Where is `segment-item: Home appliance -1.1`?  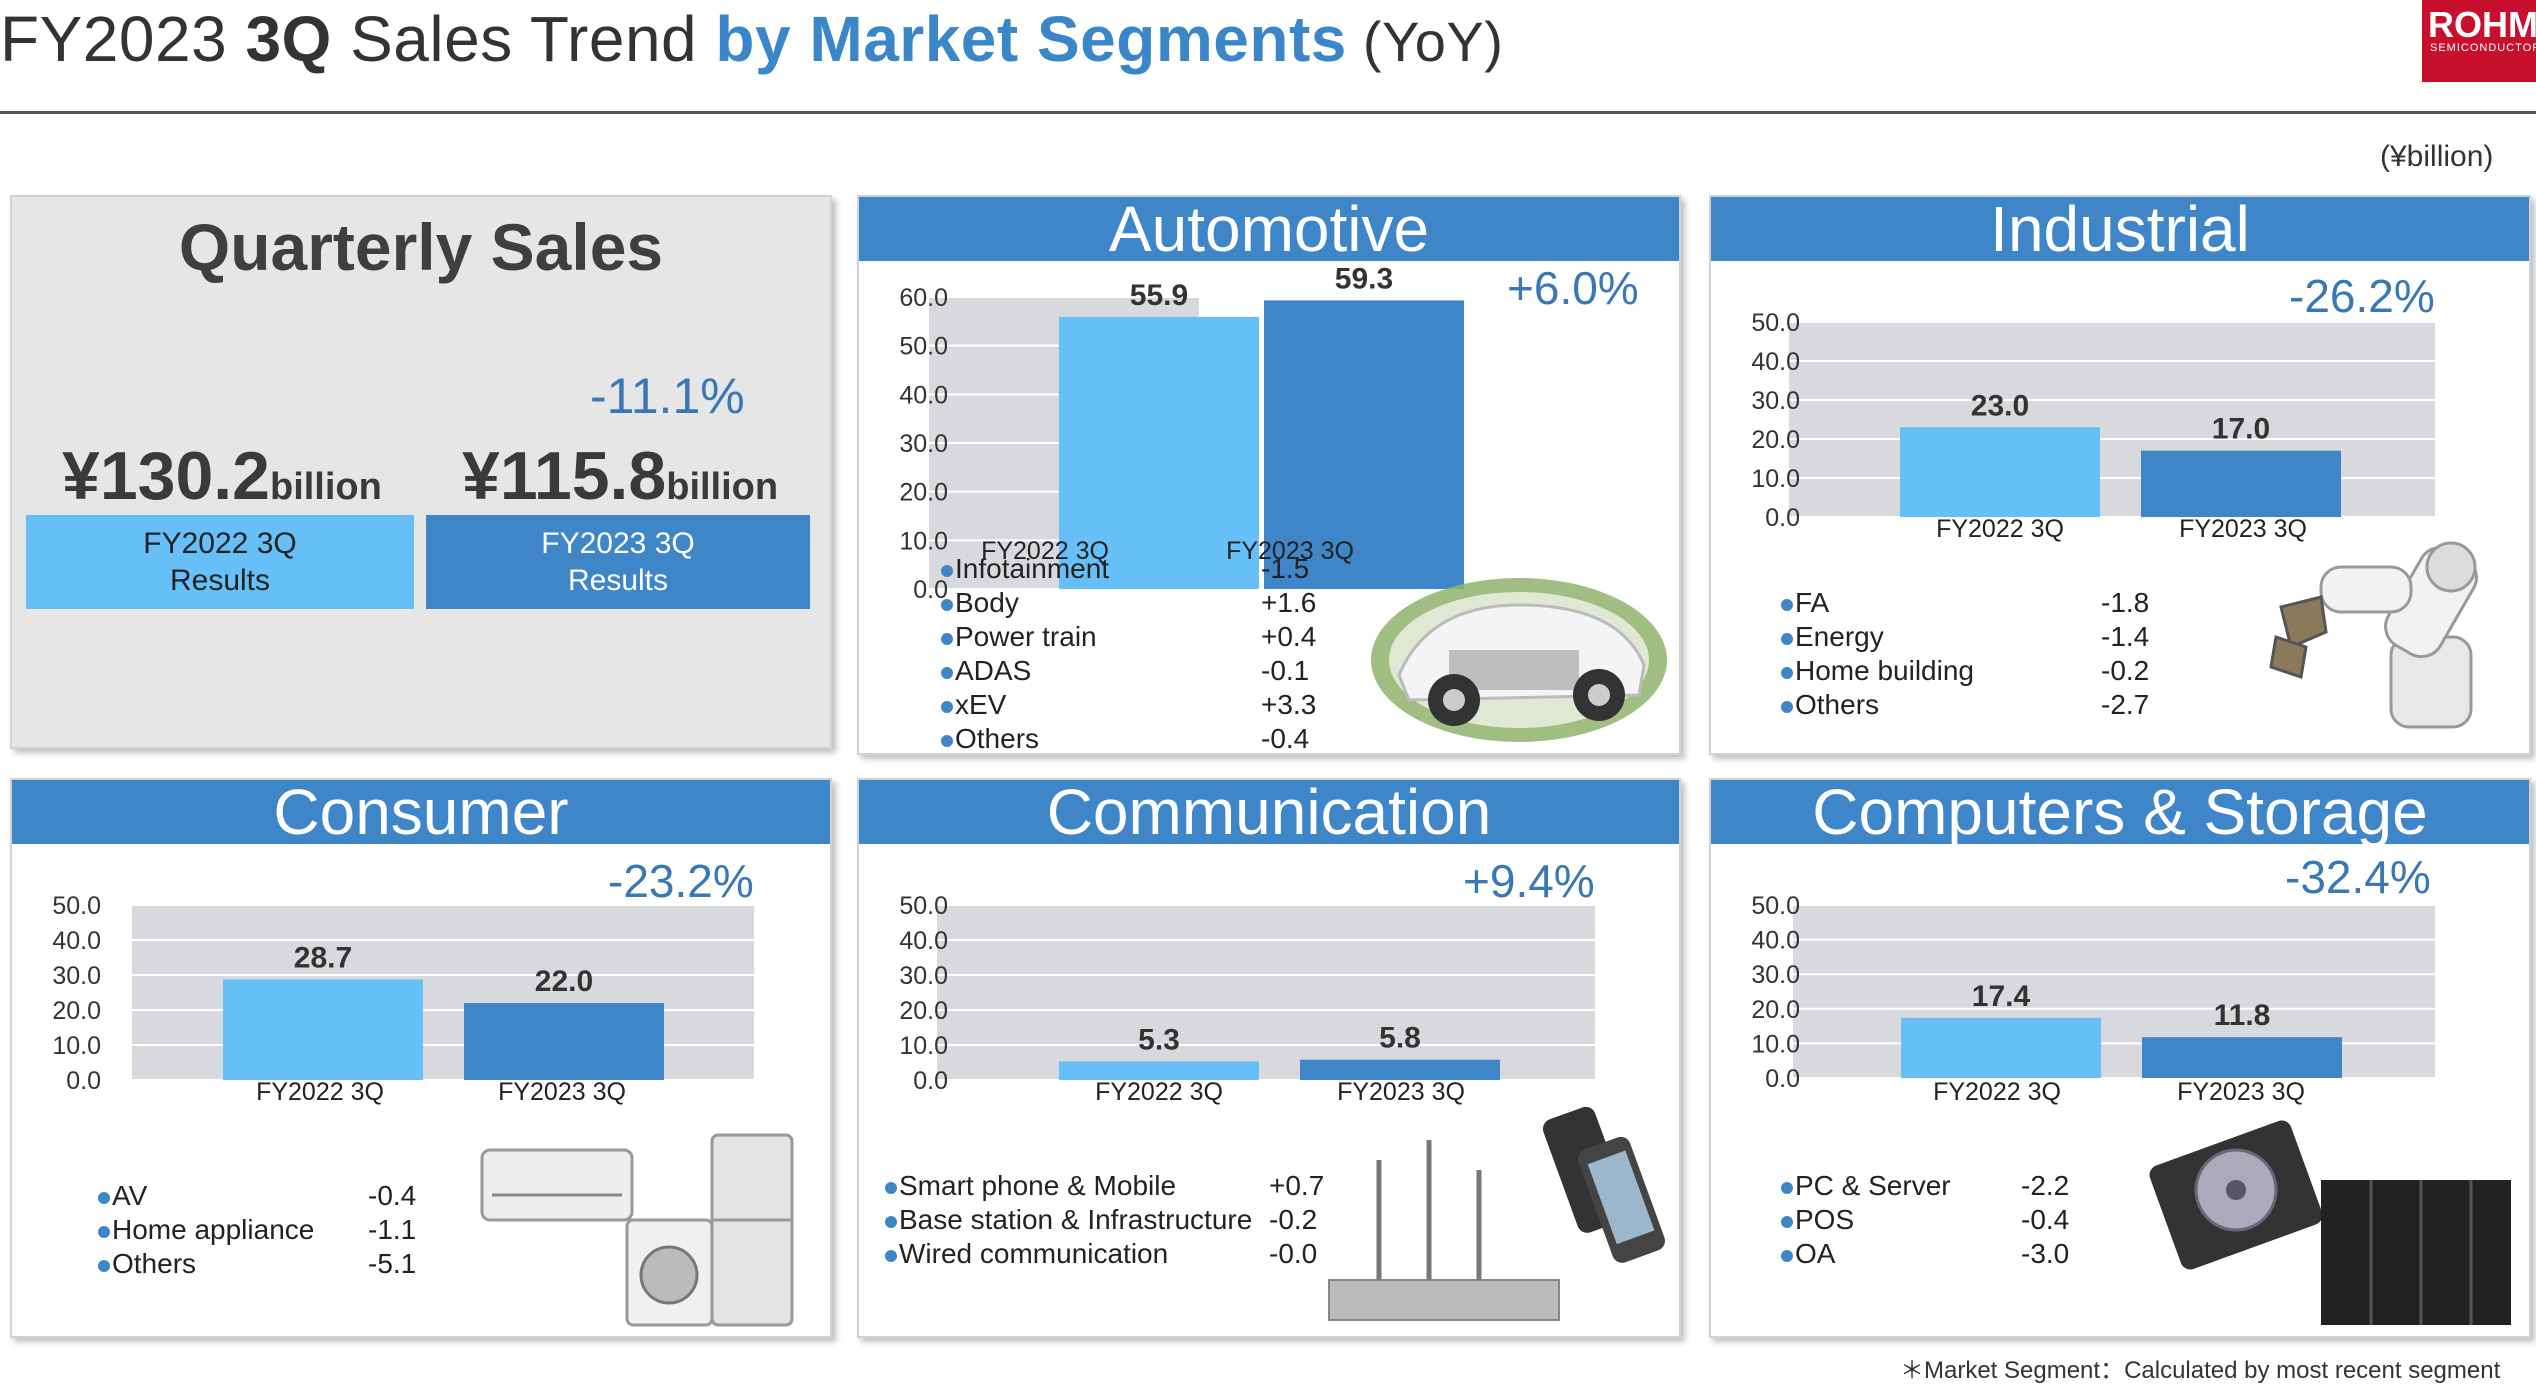 segment-item: Home appliance -1.1 is located at coordinates (278, 1231).